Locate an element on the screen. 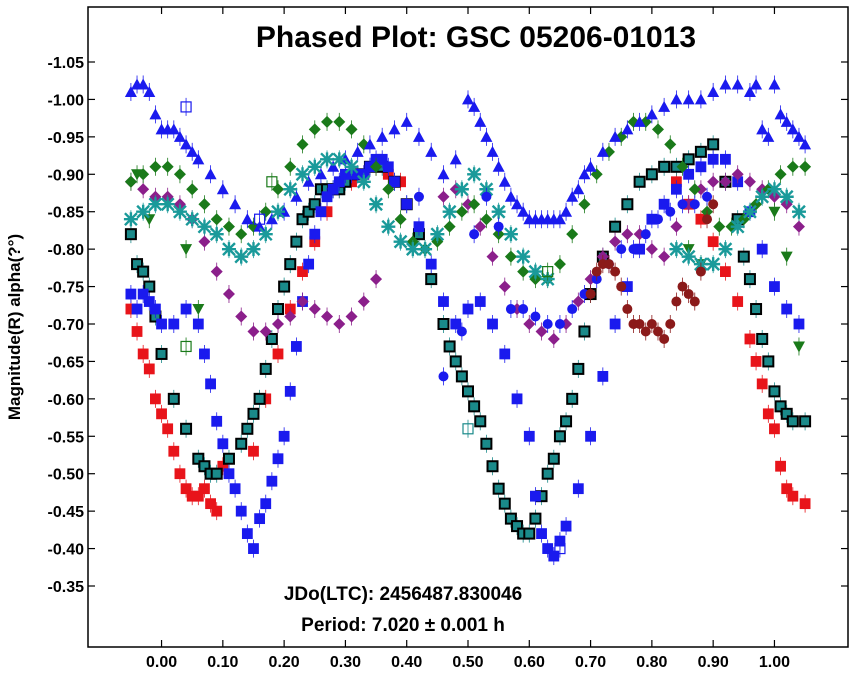 This screenshot has width=866, height=675. y-tick-label: -1.00 is located at coordinates (66, 100).